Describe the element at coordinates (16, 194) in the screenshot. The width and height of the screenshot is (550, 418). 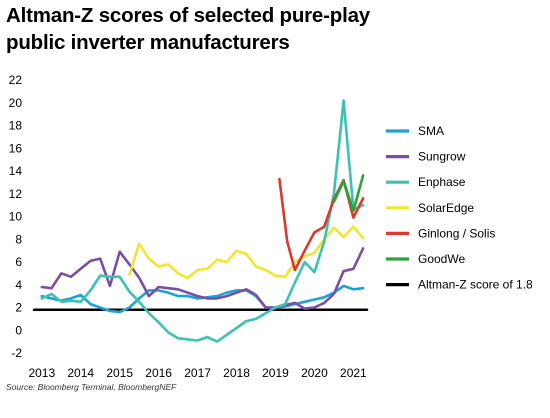
I see `y-tick-label: 12` at that location.